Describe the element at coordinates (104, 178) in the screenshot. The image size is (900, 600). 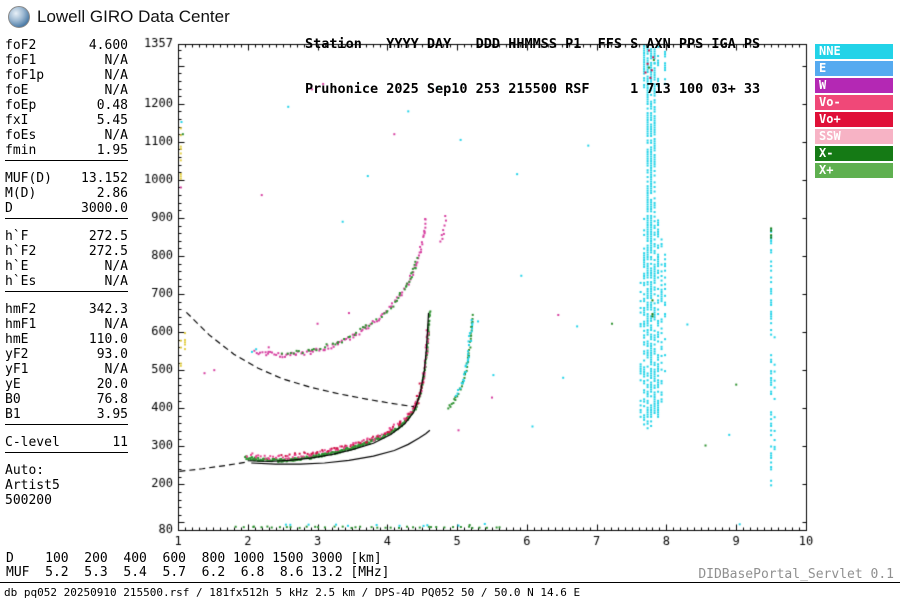
I see `param-value: 13.152` at that location.